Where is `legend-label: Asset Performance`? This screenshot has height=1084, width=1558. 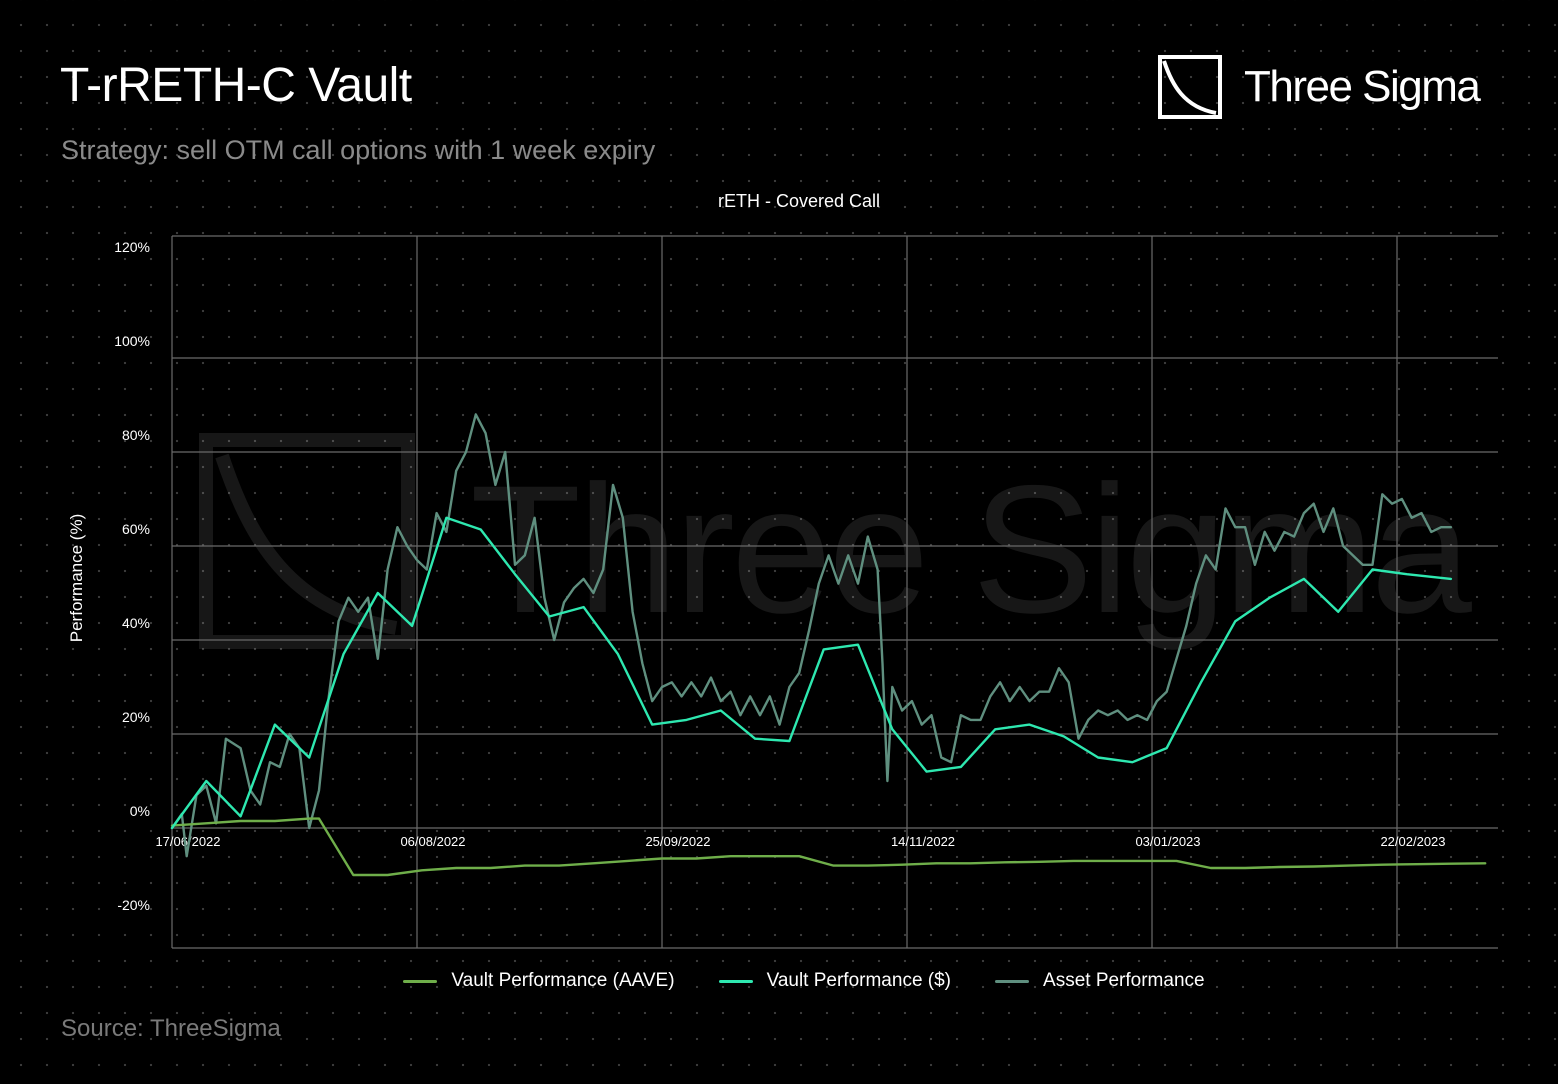
legend-label: Asset Performance is located at coordinates (1124, 980).